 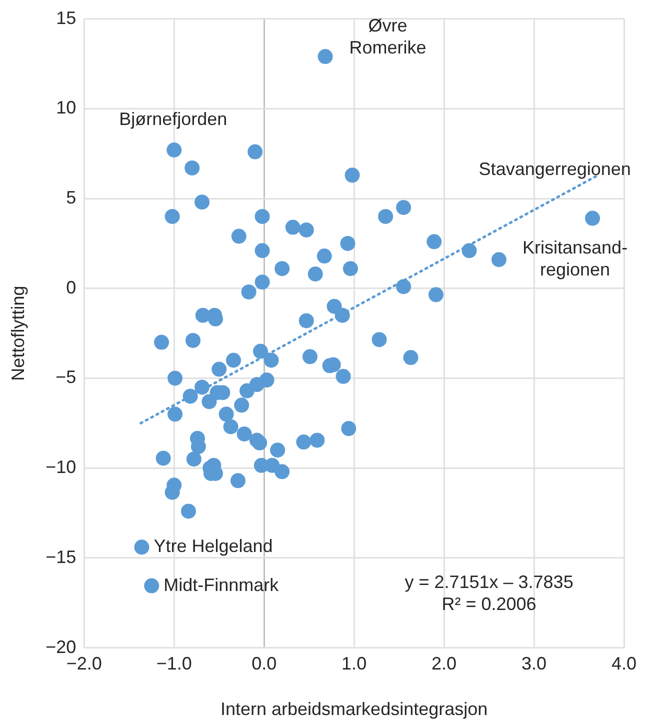 I want to click on x-tick-label: 0.0, so click(x=264, y=664).